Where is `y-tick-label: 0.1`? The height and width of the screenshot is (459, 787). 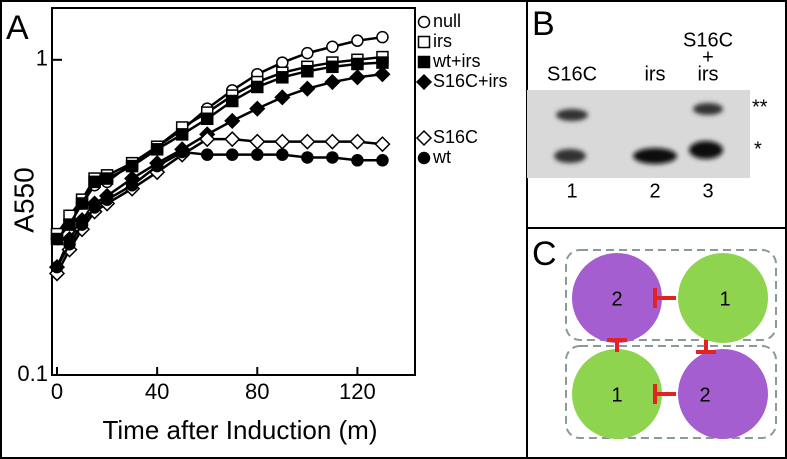 y-tick-label: 0.1 is located at coordinates (32, 373).